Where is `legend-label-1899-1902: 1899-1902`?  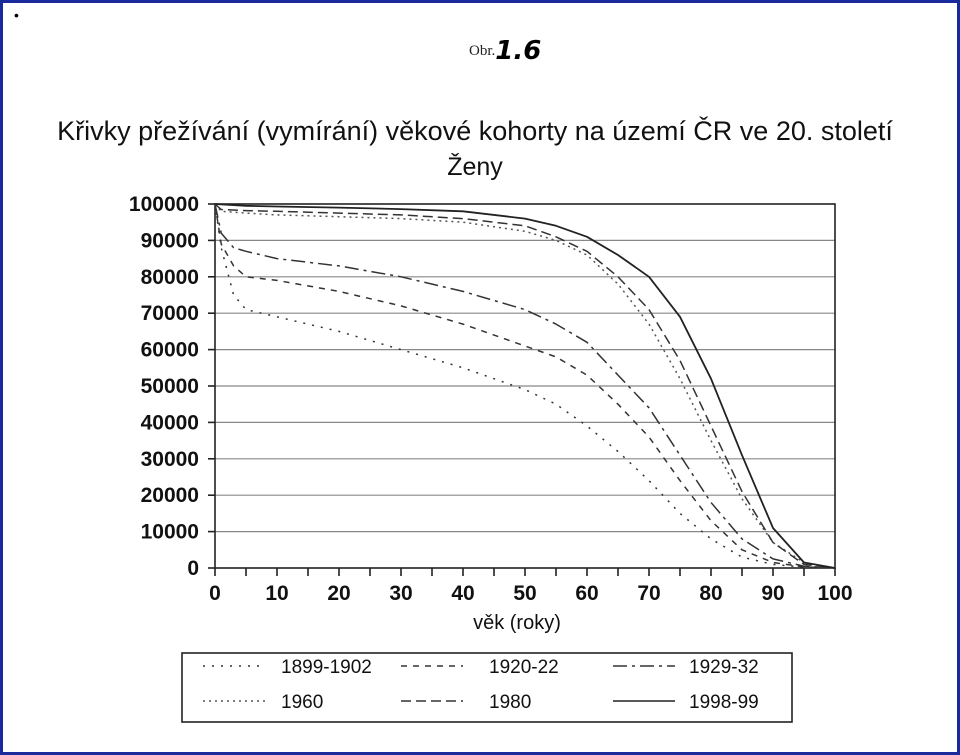
legend-label-1899-1902: 1899-1902 is located at coordinates (326, 667).